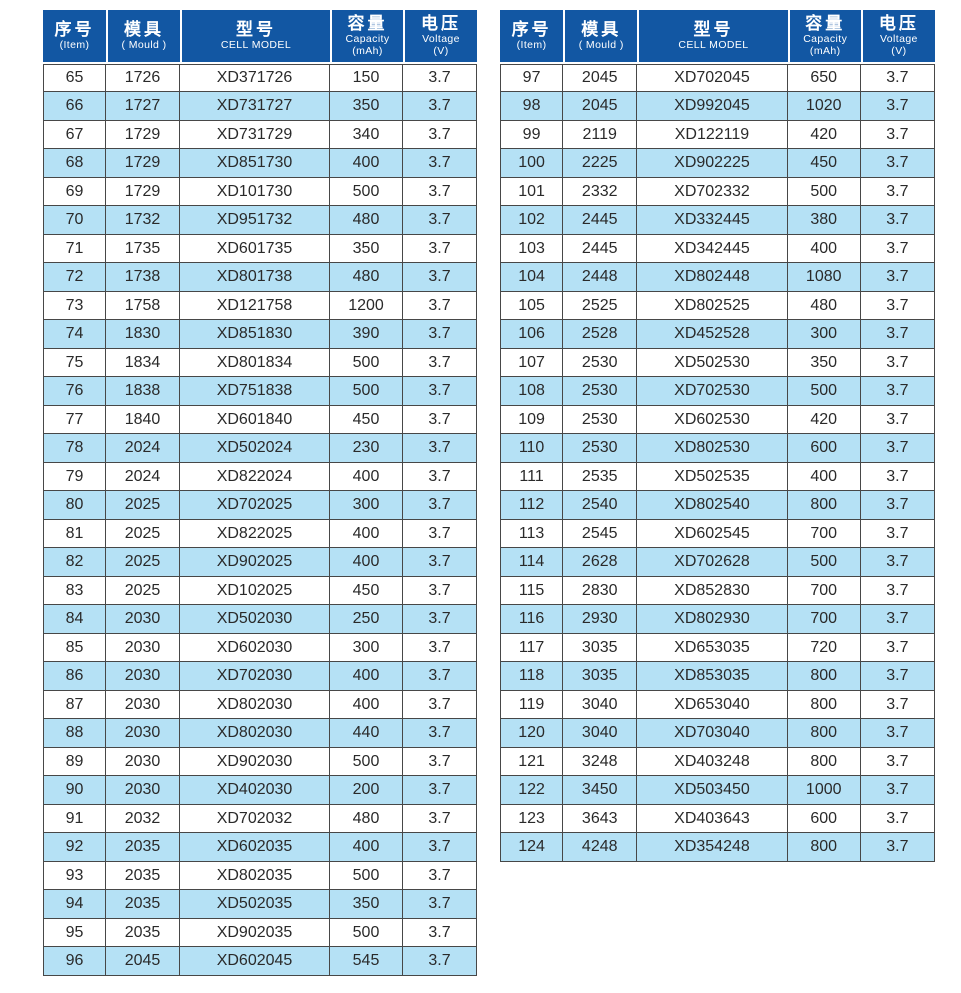 The width and height of the screenshot is (961, 993). What do you see at coordinates (366, 733) in the screenshot?
I see `cell-capacity: 440` at bounding box center [366, 733].